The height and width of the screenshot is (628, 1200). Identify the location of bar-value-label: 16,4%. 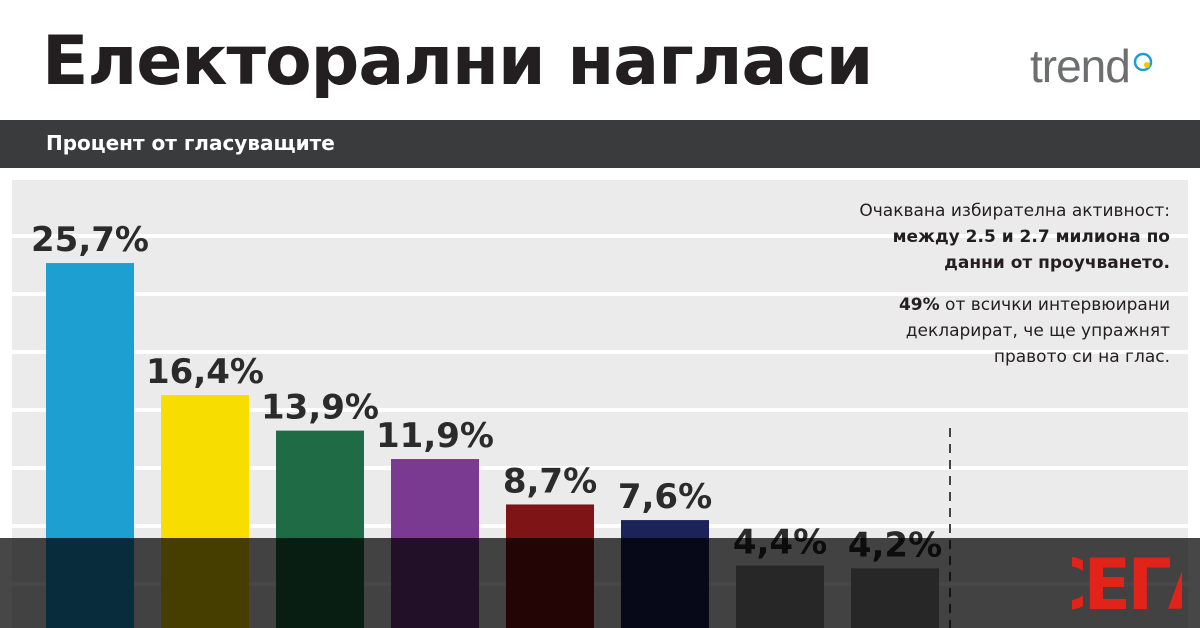
(205, 372).